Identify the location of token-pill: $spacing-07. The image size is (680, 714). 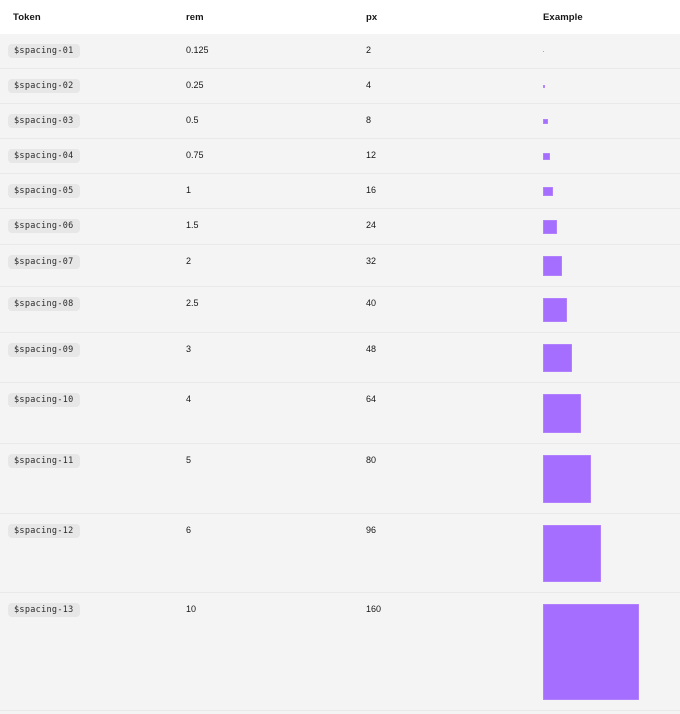
(44, 262).